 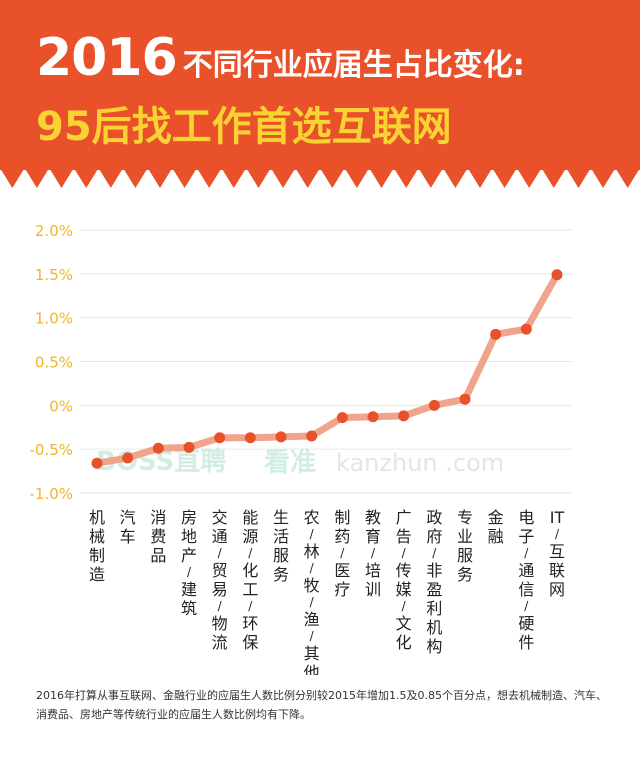 I want to click on y-tick-label: -0.5%, so click(x=51, y=450).